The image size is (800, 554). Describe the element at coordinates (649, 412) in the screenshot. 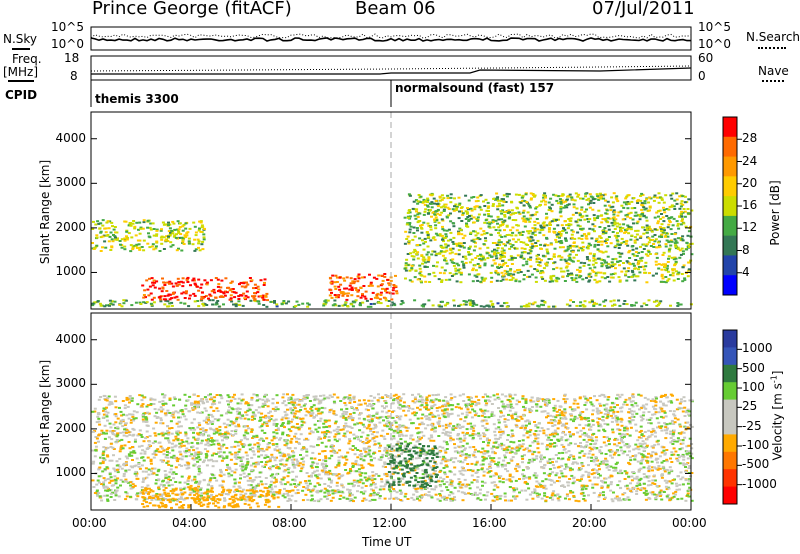

I see `data-cell-v-0-2007` at that location.